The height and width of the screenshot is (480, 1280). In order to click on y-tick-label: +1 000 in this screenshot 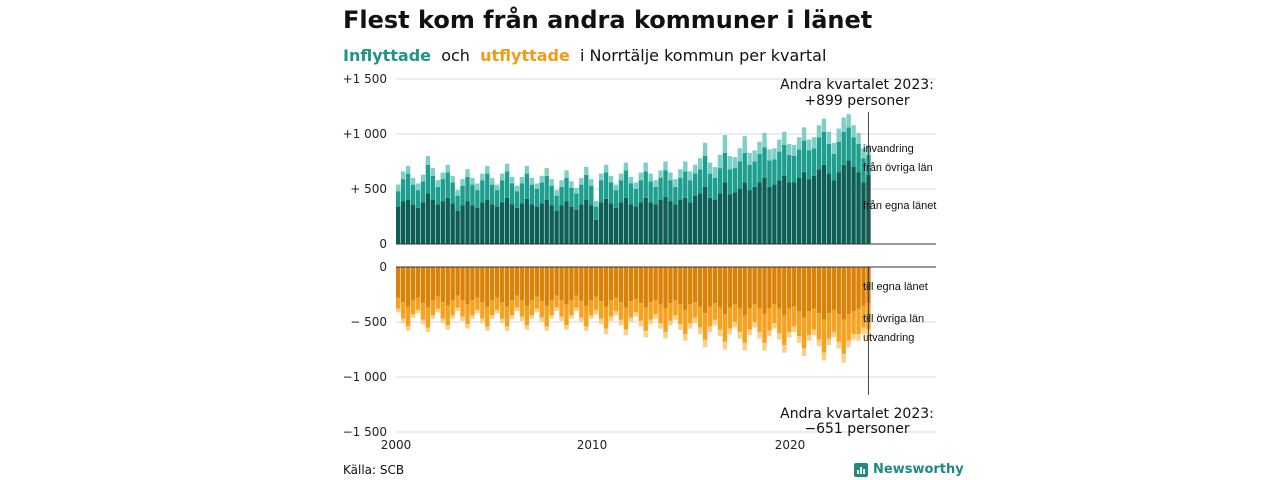, I will do `click(365, 134)`.